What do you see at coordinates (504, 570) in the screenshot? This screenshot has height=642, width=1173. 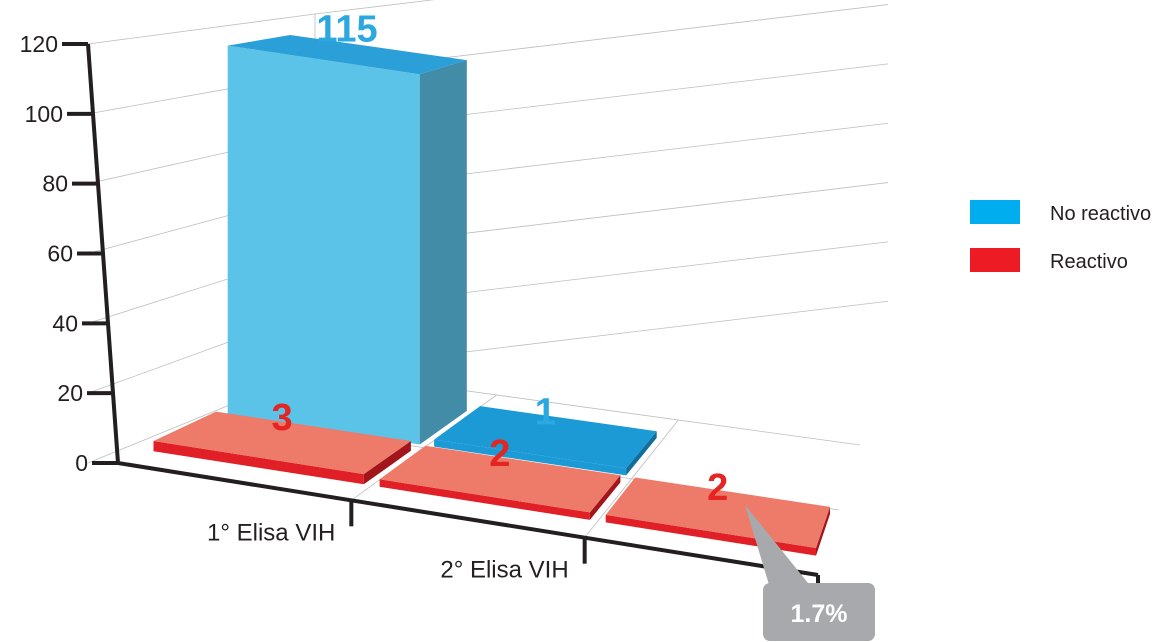 I see `x-category-label: 2° Elisa VIH` at bounding box center [504, 570].